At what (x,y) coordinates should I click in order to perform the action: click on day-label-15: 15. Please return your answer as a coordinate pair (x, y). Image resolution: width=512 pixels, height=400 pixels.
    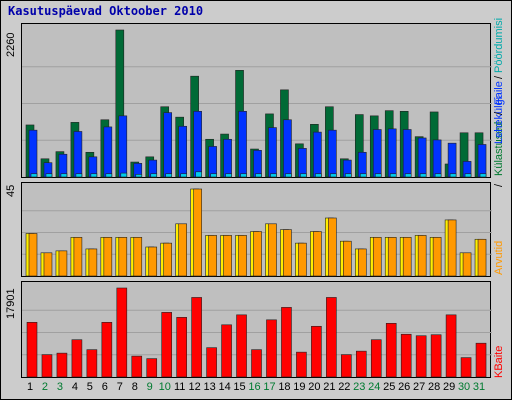
    Looking at the image, I should click on (239, 387).